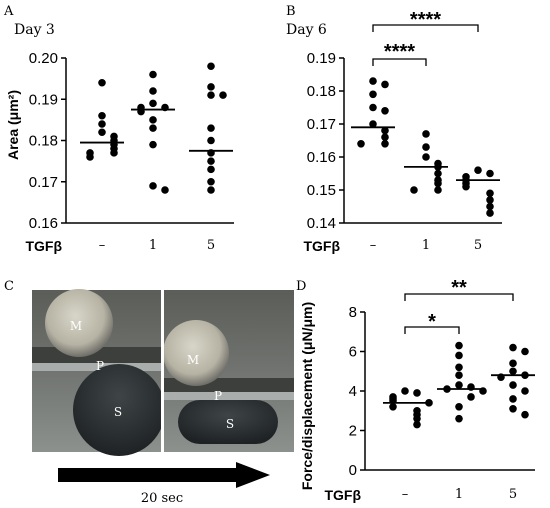  Describe the element at coordinates (353, 470) in the screenshot. I see `y-tick-label: 0` at that location.